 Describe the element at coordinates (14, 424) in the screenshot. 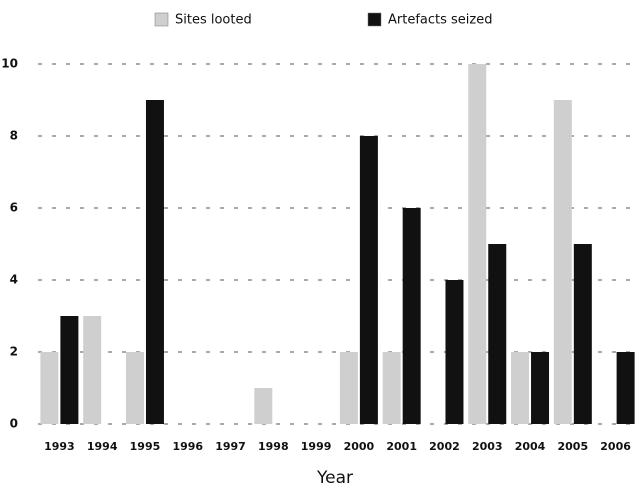

I see `y-tick-label: 0` at that location.